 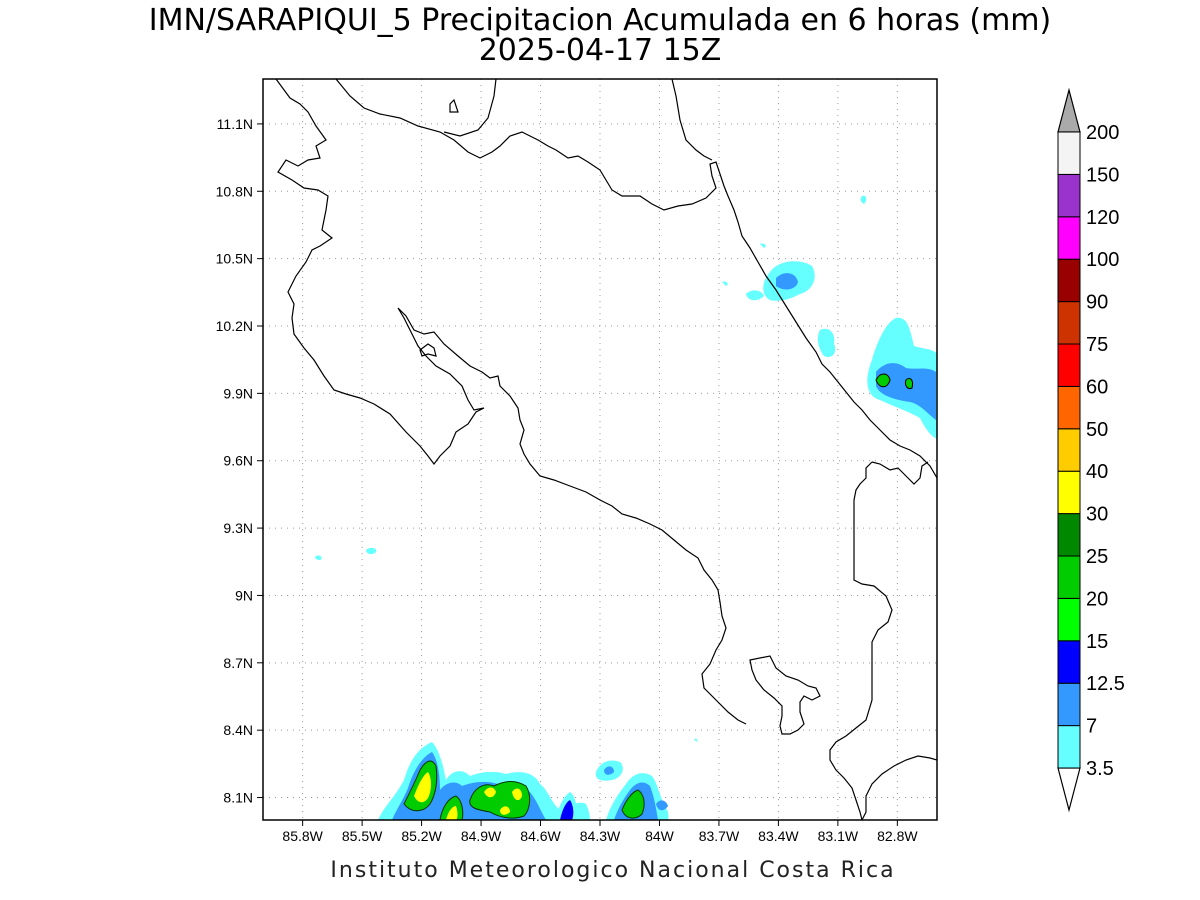 I want to click on lon-tick-label: 82.8W, so click(x=897, y=836).